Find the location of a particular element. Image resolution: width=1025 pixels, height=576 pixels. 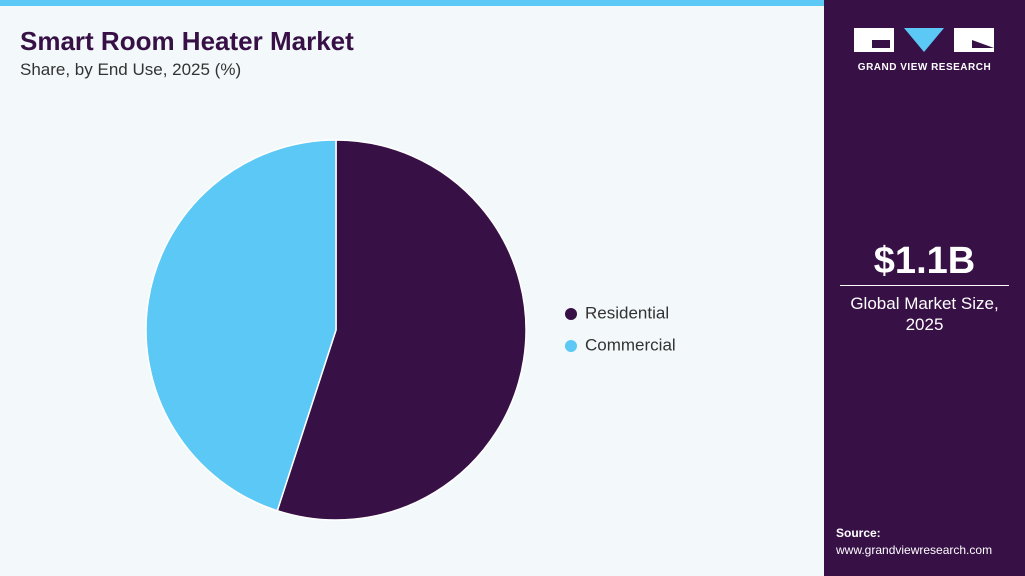

market-size: $1.1B is located at coordinates (924, 261).